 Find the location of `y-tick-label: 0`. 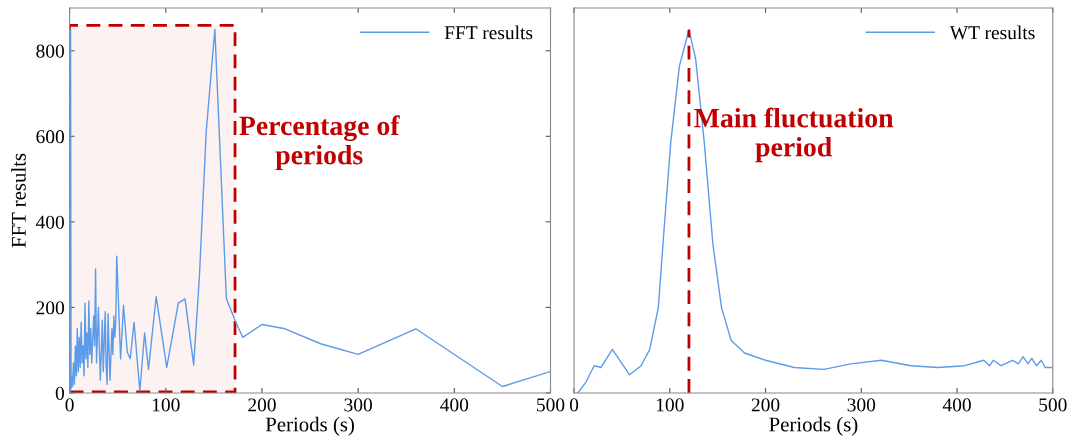

y-tick-label: 0 is located at coordinates (60, 393).